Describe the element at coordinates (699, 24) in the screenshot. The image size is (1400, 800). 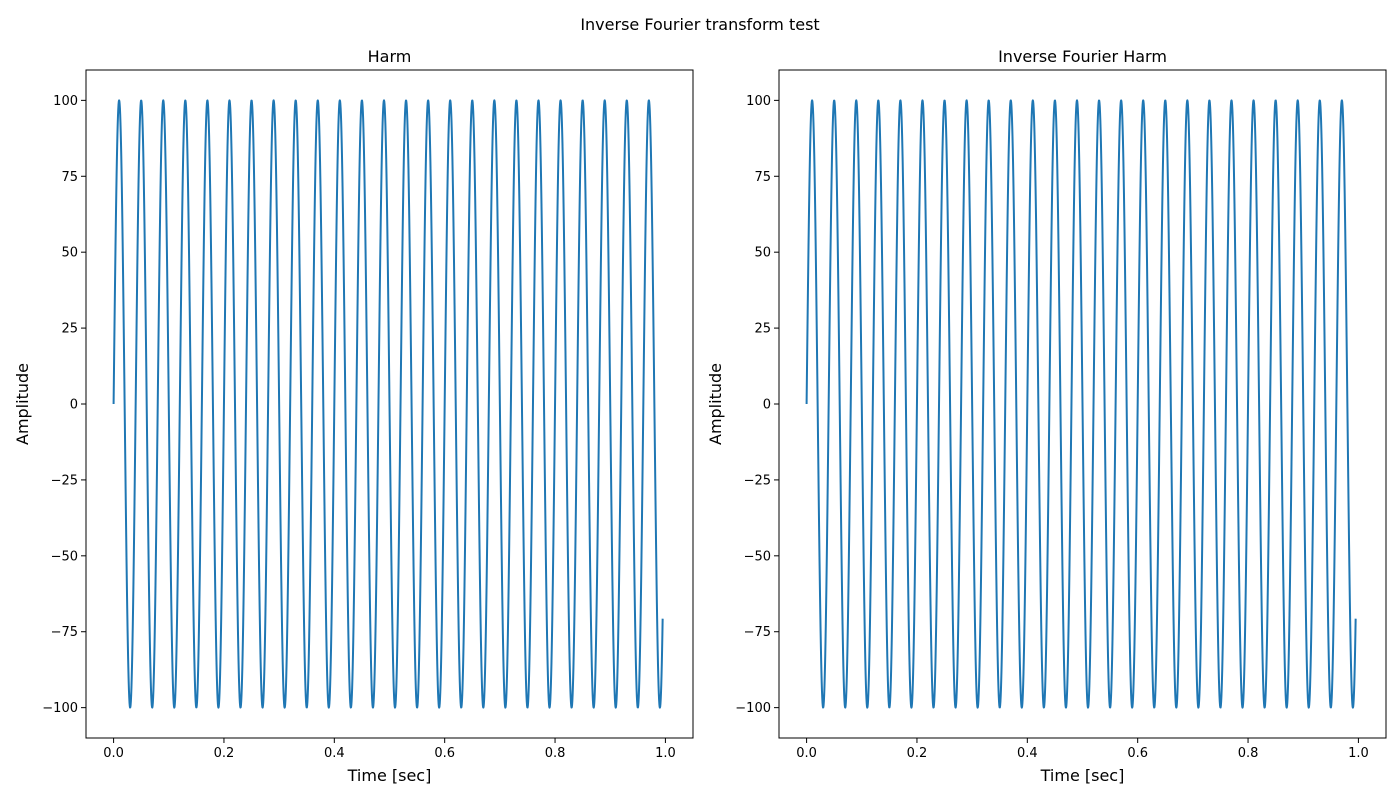
I see `figure-suptitle: Inverse Fourier transform test` at that location.